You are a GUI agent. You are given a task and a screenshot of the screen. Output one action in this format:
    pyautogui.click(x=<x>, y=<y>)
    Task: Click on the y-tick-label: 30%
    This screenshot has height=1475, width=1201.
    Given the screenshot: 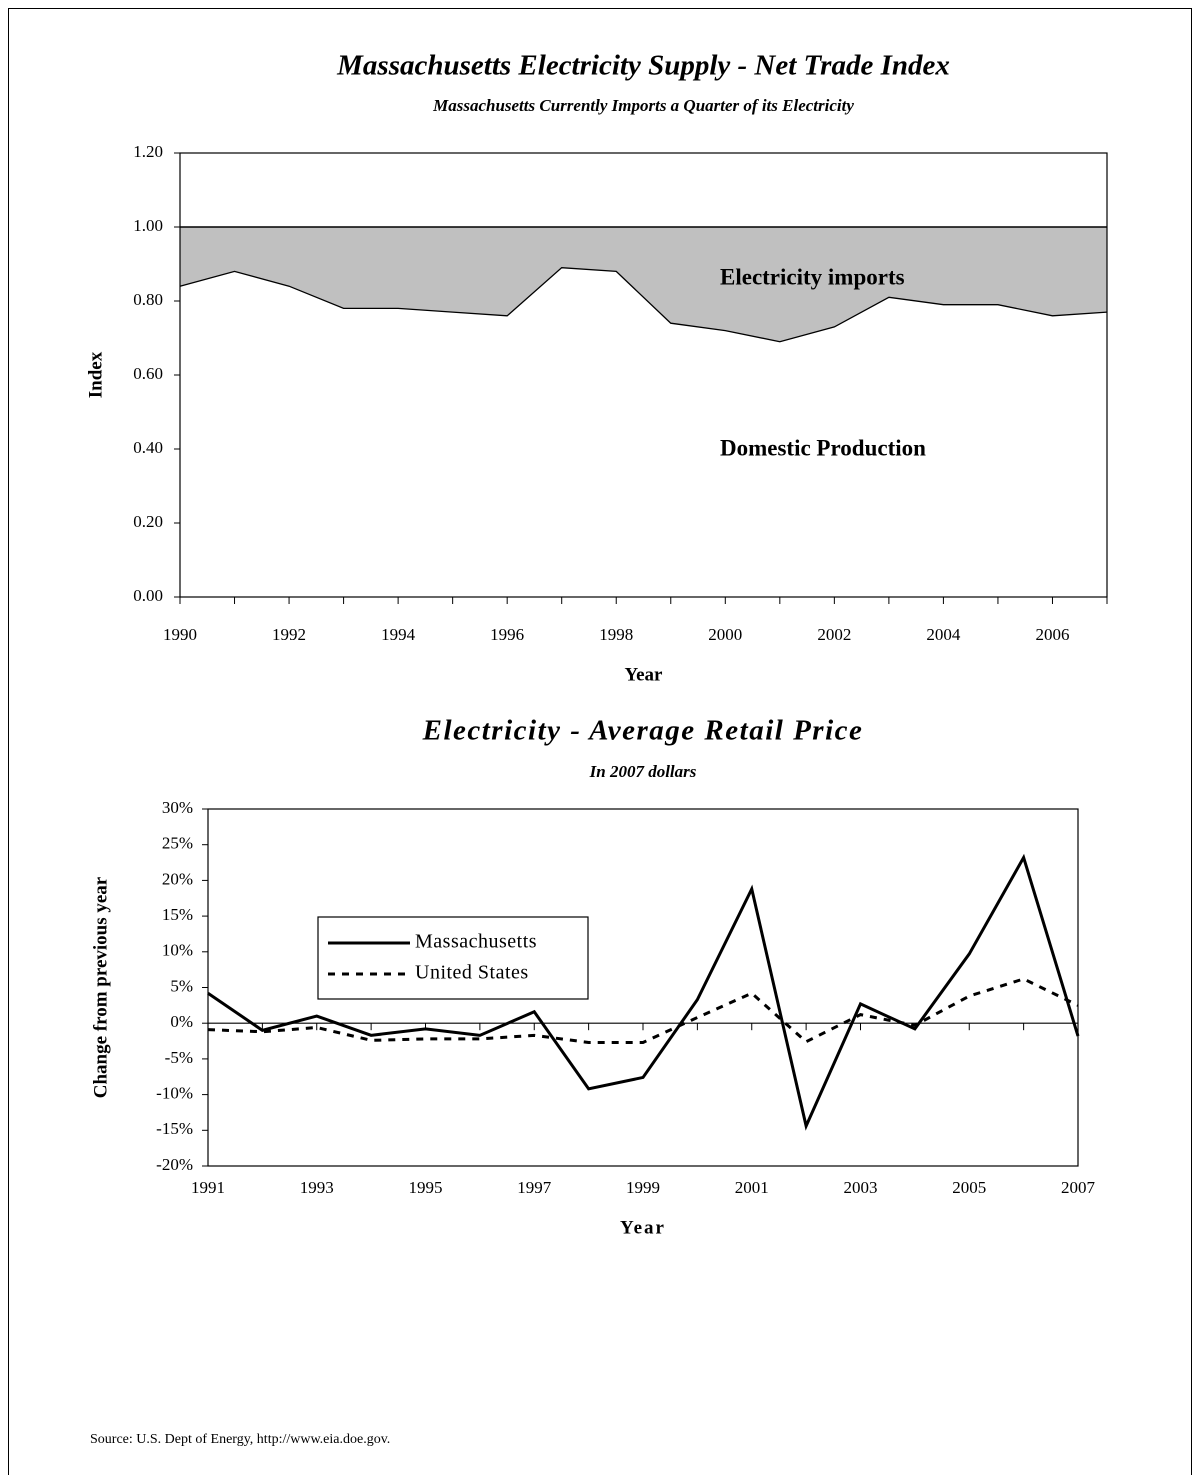 What is the action you would take?
    pyautogui.click(x=177, y=807)
    